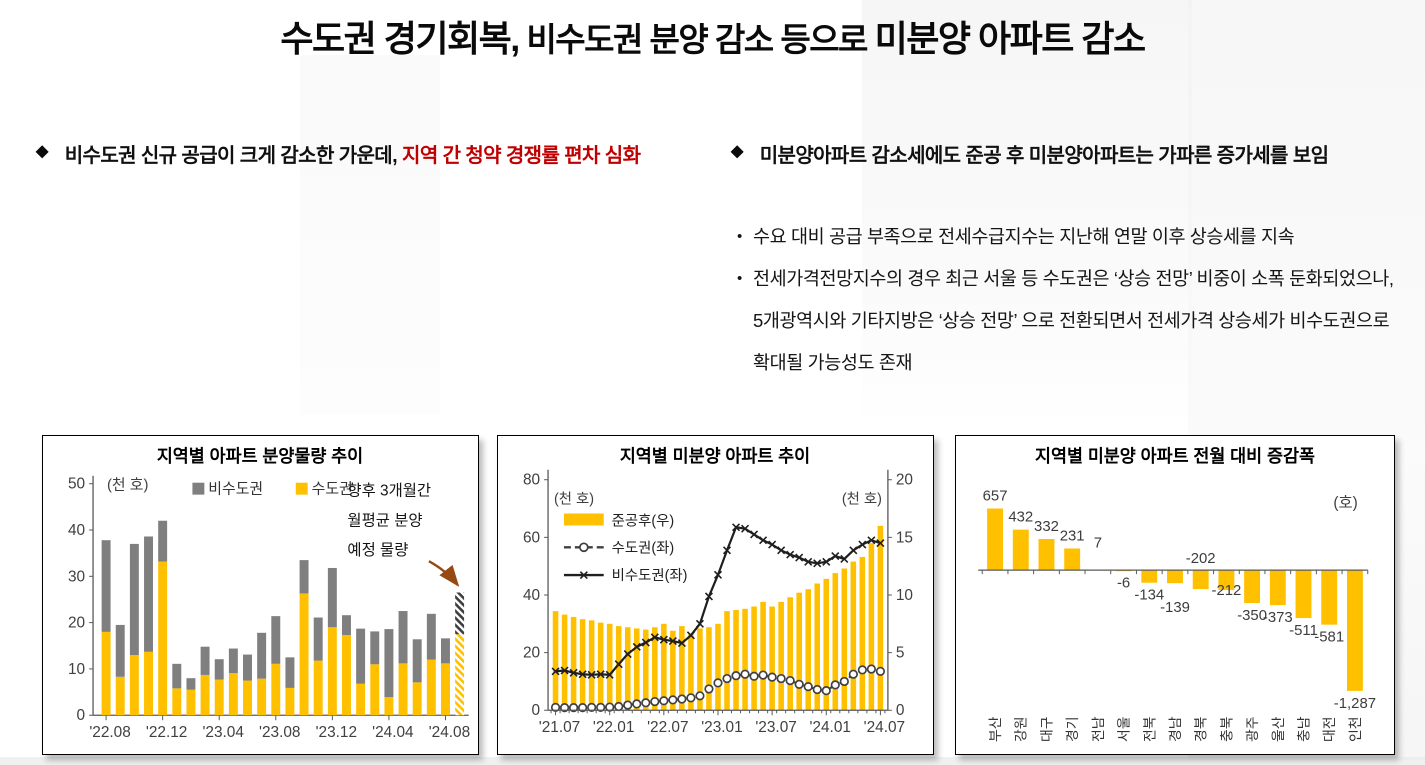 The height and width of the screenshot is (765, 1425). I want to click on svg-text: 경남, so click(1175, 729).